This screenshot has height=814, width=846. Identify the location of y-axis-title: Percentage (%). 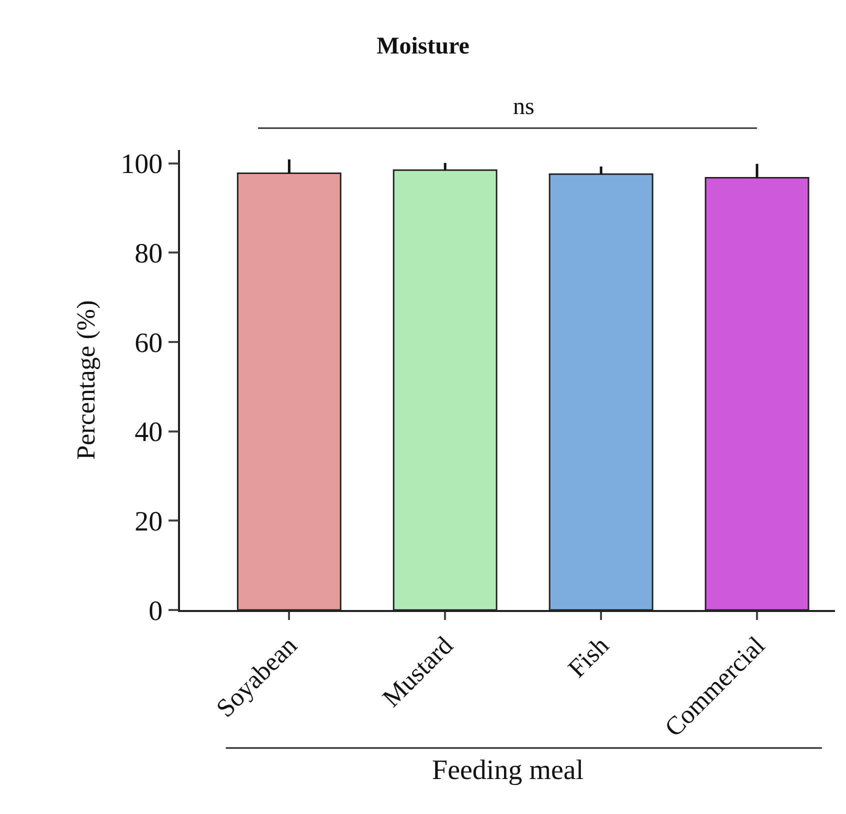
(86, 380).